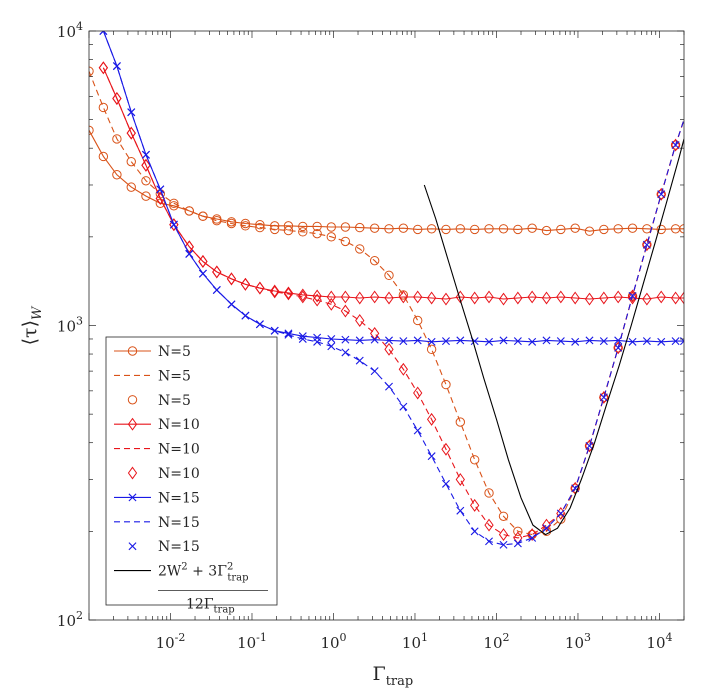 This screenshot has height=693, width=708. Describe the element at coordinates (170, 572) in the screenshot. I see `formula-num-a: 2W` at that location.